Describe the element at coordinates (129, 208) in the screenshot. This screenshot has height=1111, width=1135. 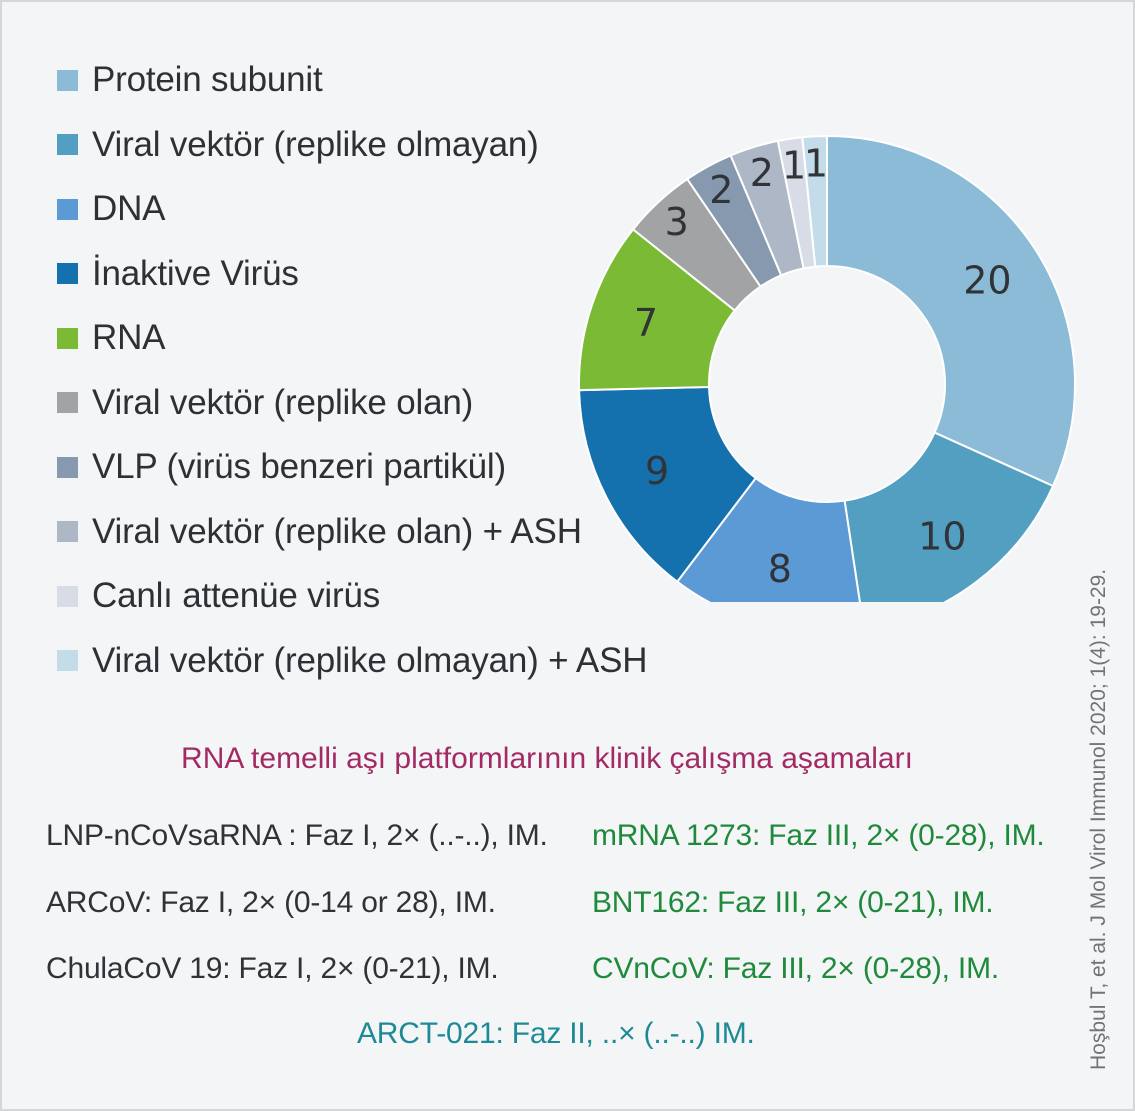
I see `legend-label: DNA` at that location.